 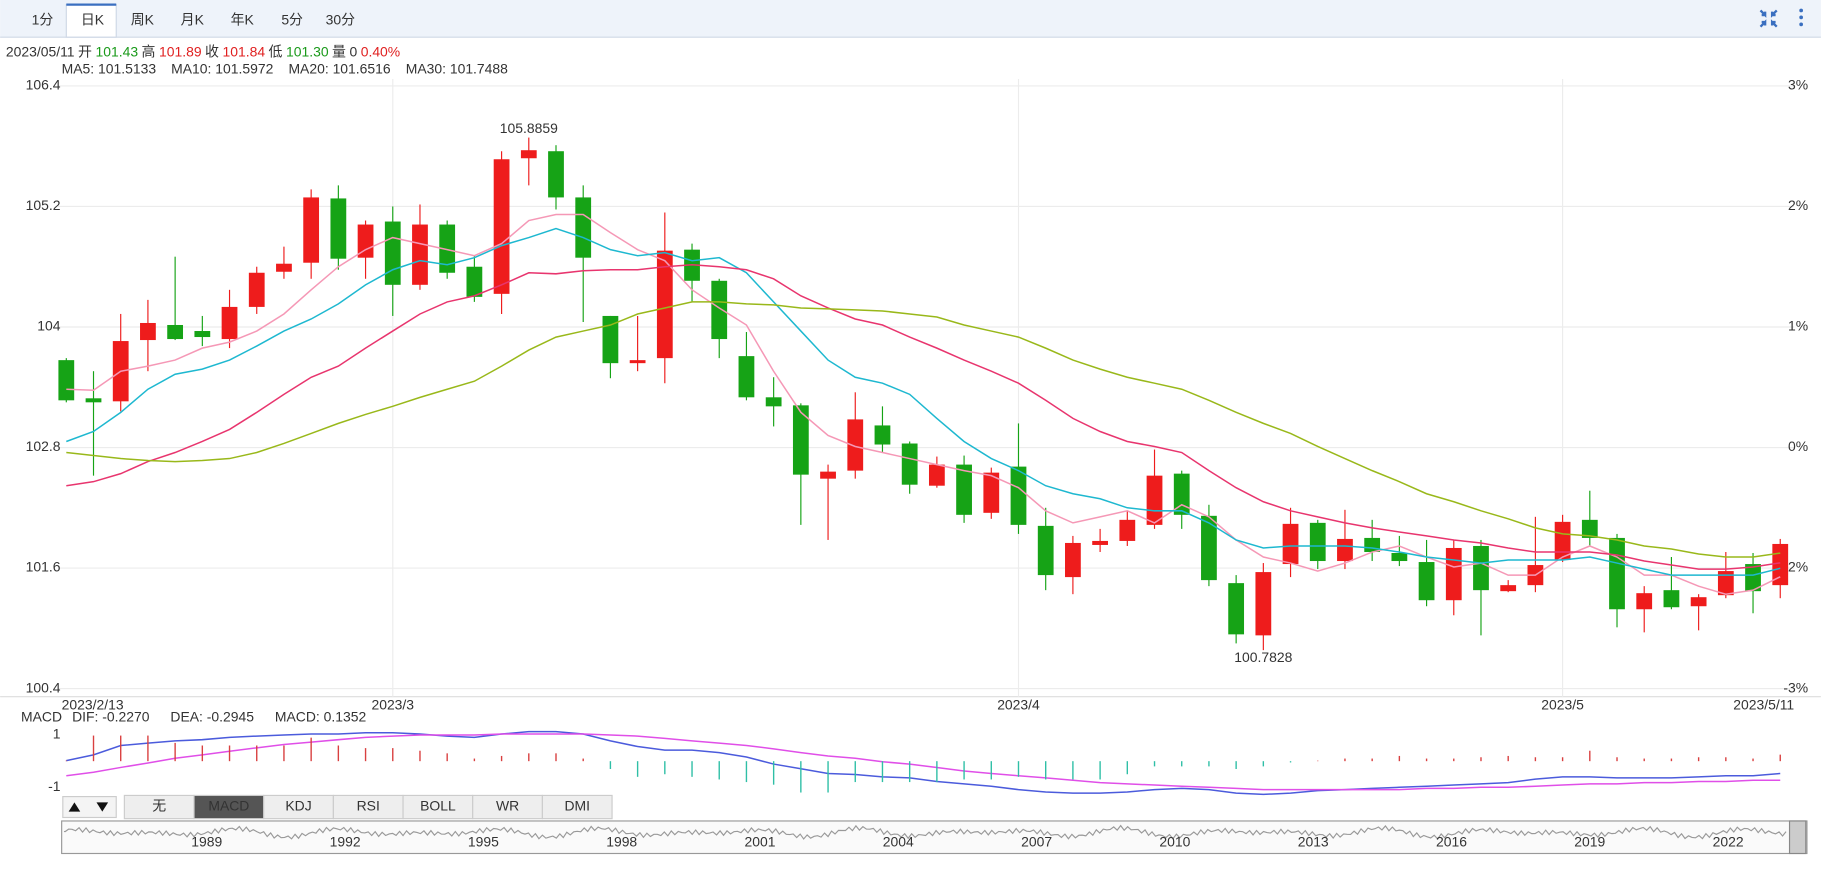 I want to click on tab: 5分, so click(x=292, y=20).